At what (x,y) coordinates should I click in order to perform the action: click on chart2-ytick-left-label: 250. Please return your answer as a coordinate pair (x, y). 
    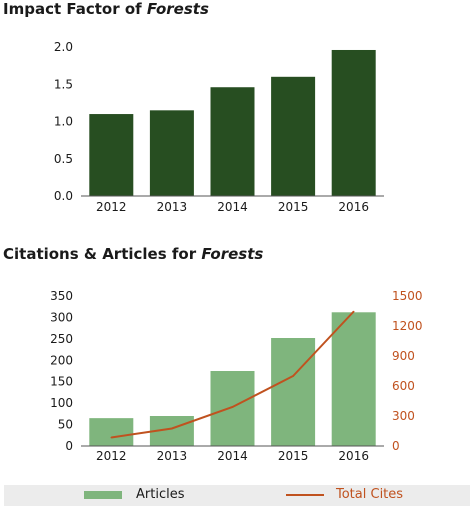
    Looking at the image, I should click on (61, 339).